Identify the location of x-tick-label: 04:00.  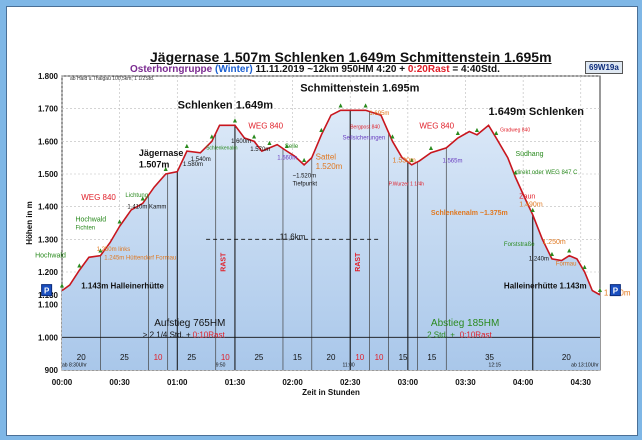
(523, 382).